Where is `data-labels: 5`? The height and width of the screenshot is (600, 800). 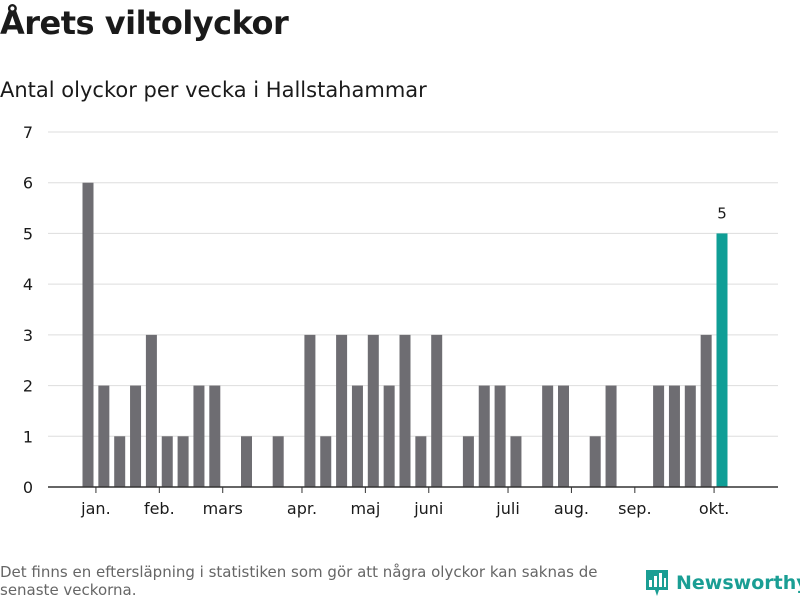
data-labels: 5 is located at coordinates (722, 213).